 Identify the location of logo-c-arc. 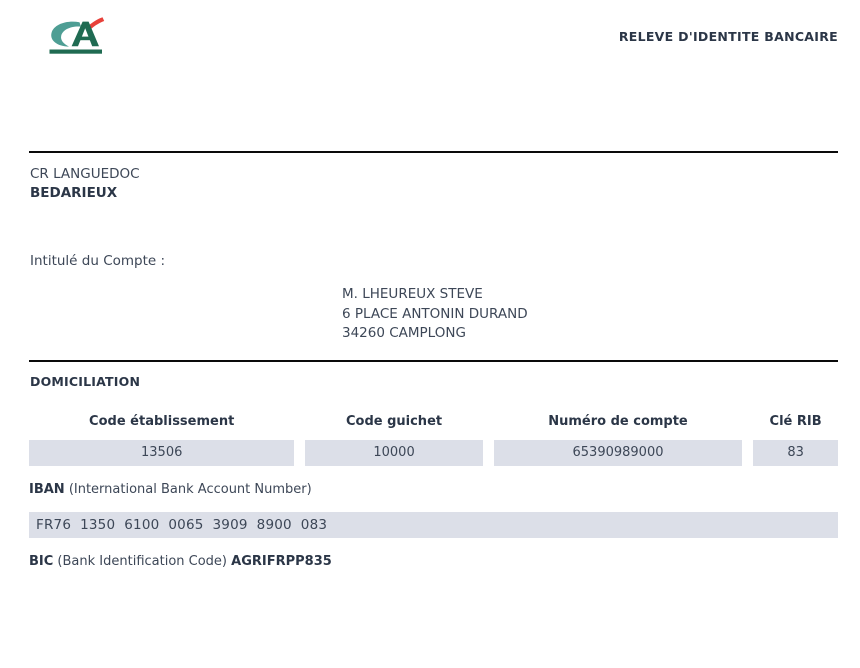
(66, 34).